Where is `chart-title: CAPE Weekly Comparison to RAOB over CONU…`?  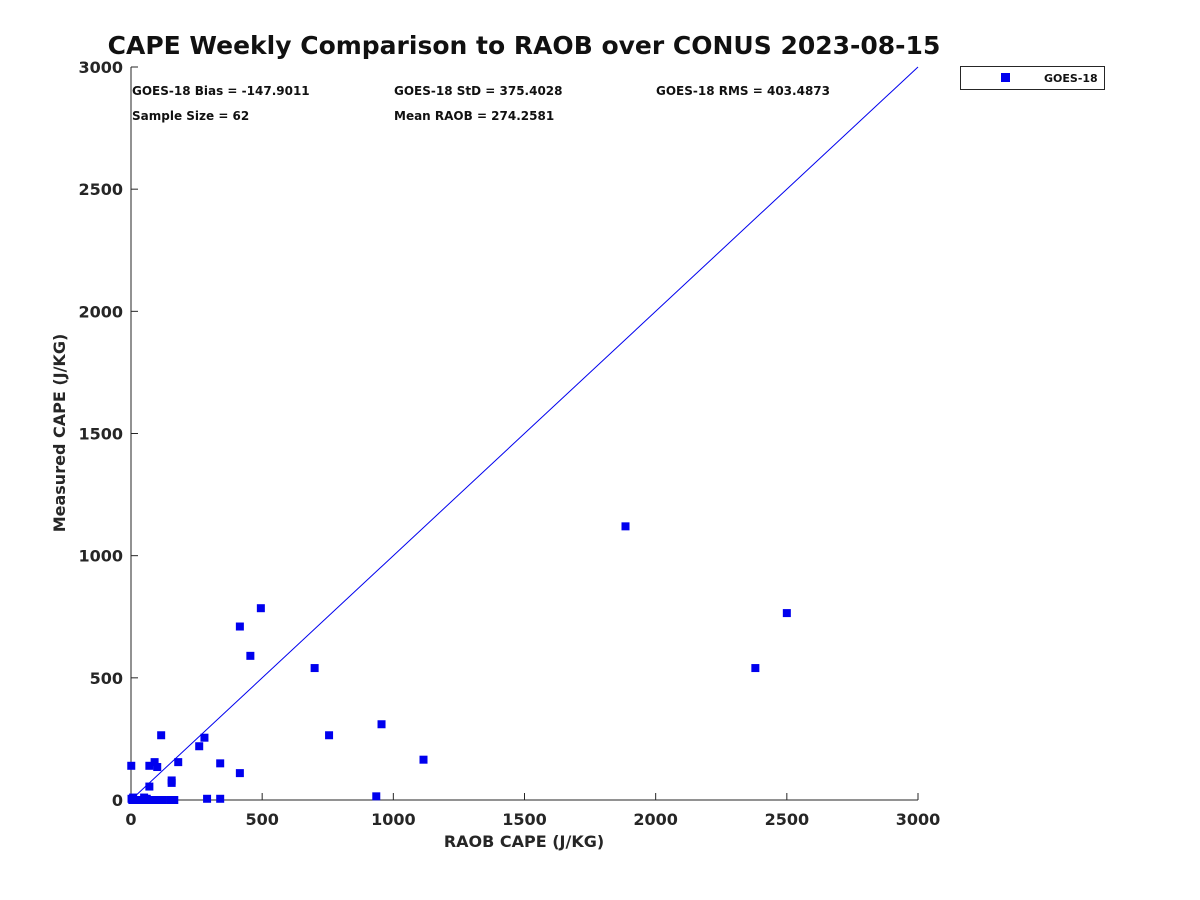 chart-title: CAPE Weekly Comparison to RAOB over CONU… is located at coordinates (524, 45).